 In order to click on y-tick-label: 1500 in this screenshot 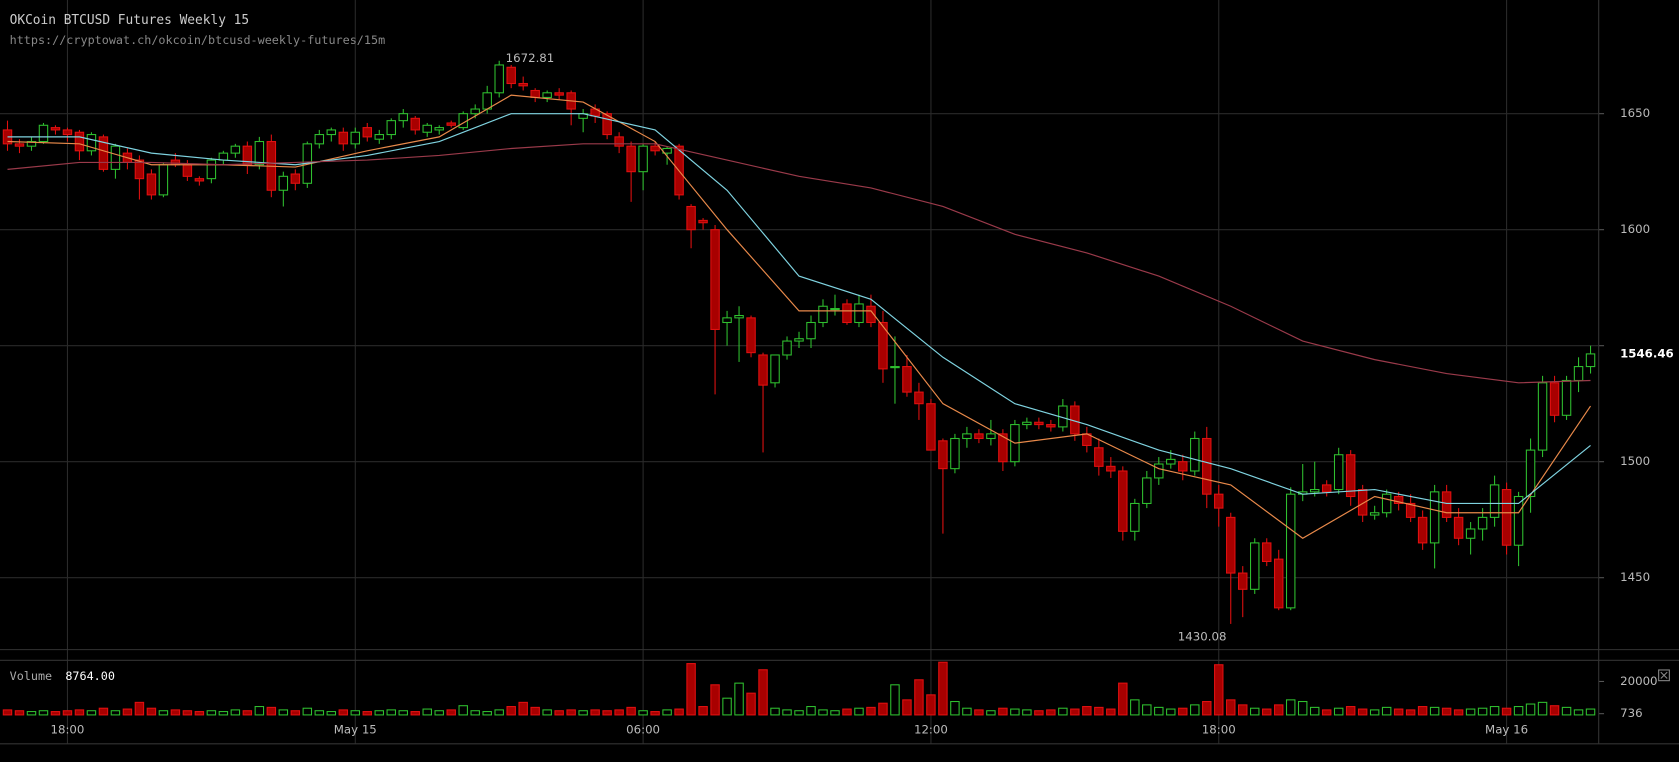, I will do `click(1635, 461)`.